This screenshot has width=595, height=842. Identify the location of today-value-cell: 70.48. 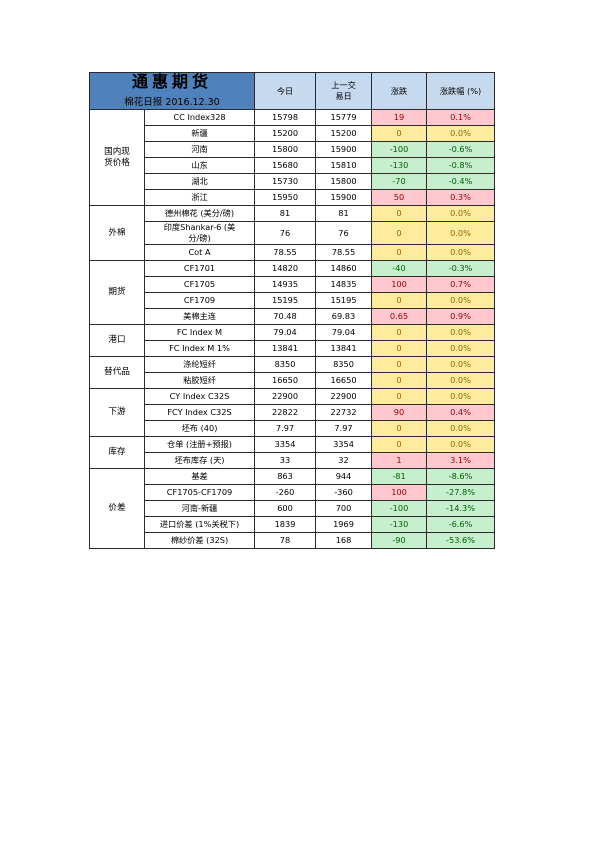
(285, 316).